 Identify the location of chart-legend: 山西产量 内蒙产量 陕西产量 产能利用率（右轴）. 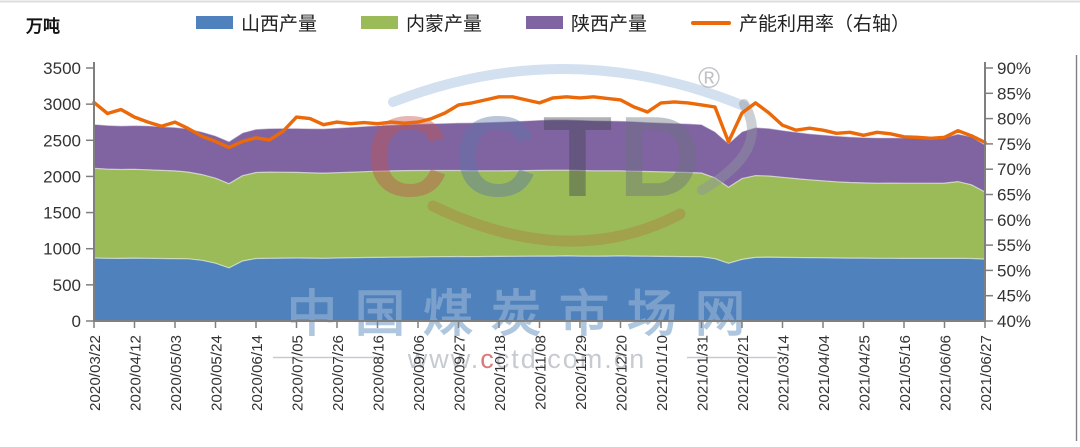
(553, 22).